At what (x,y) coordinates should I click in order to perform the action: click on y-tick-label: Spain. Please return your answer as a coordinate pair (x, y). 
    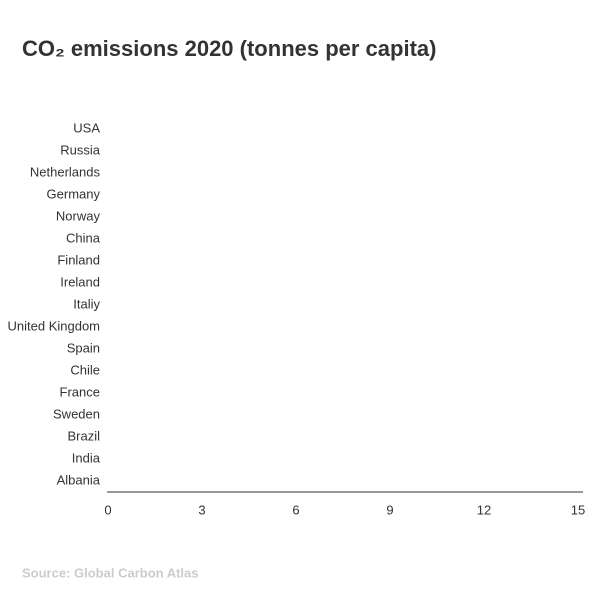
    Looking at the image, I should click on (83, 347).